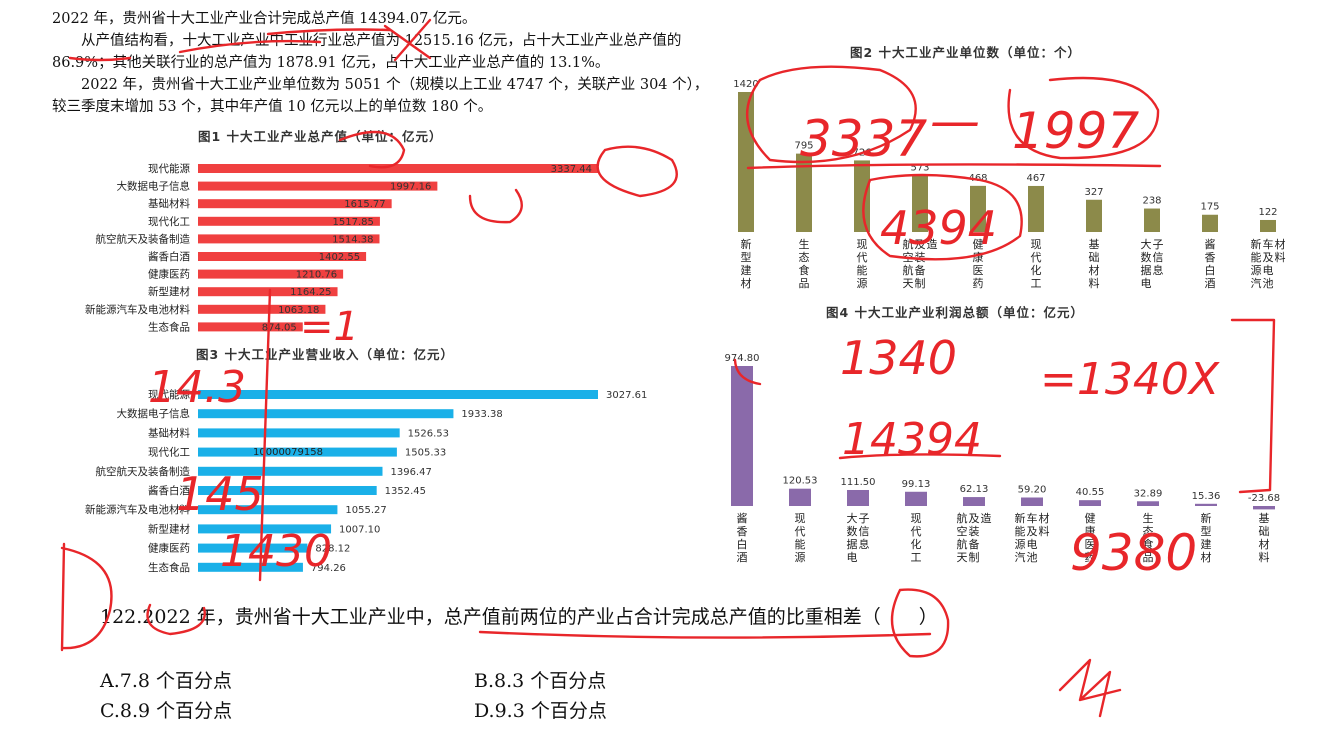 This screenshot has height=754, width=1341. What do you see at coordinates (166, 681) in the screenshot?
I see `option-a: A.7.8 个百分点` at bounding box center [166, 681].